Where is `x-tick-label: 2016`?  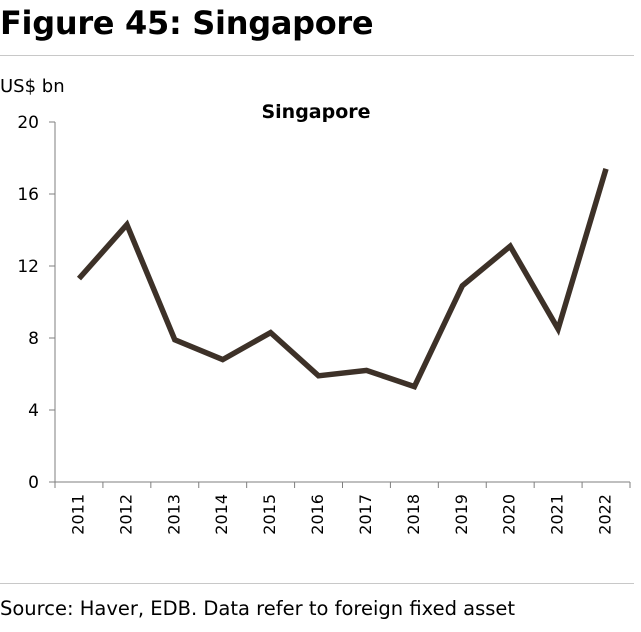
x-tick-label: 2016 is located at coordinates (317, 514).